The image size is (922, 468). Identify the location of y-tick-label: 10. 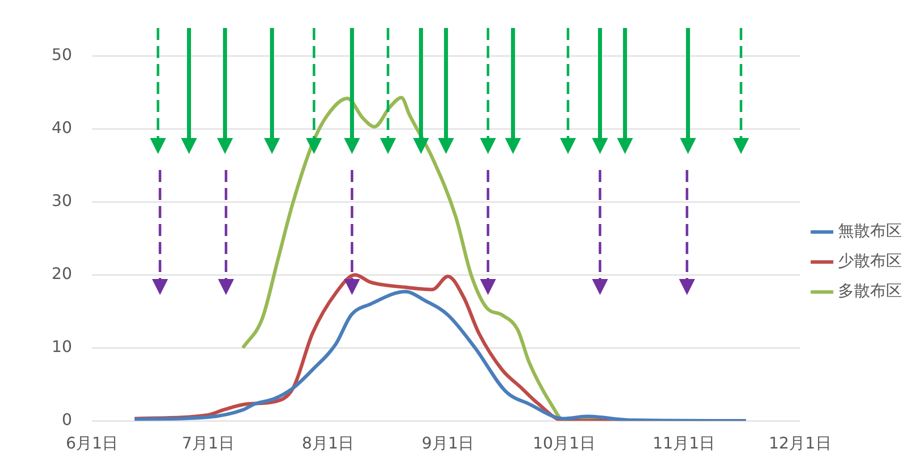
(62, 346).